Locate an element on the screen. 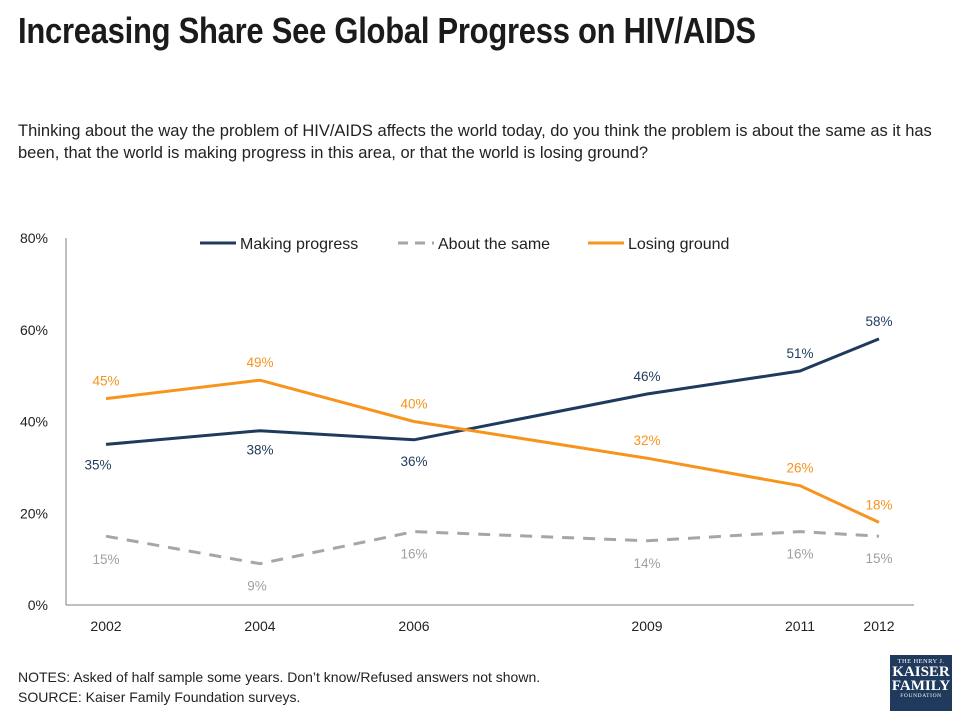  legend-label: About the same is located at coordinates (494, 244).